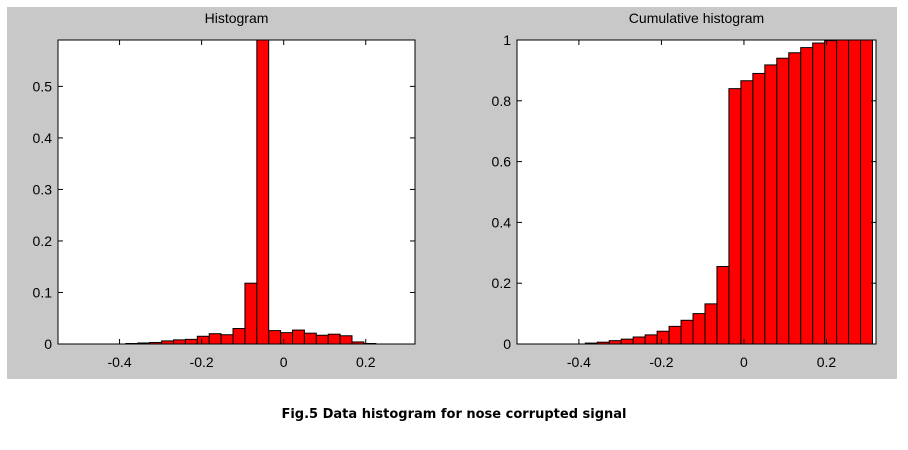  Describe the element at coordinates (48, 344) in the screenshot. I see `histogram-ytick-label: 0` at that location.